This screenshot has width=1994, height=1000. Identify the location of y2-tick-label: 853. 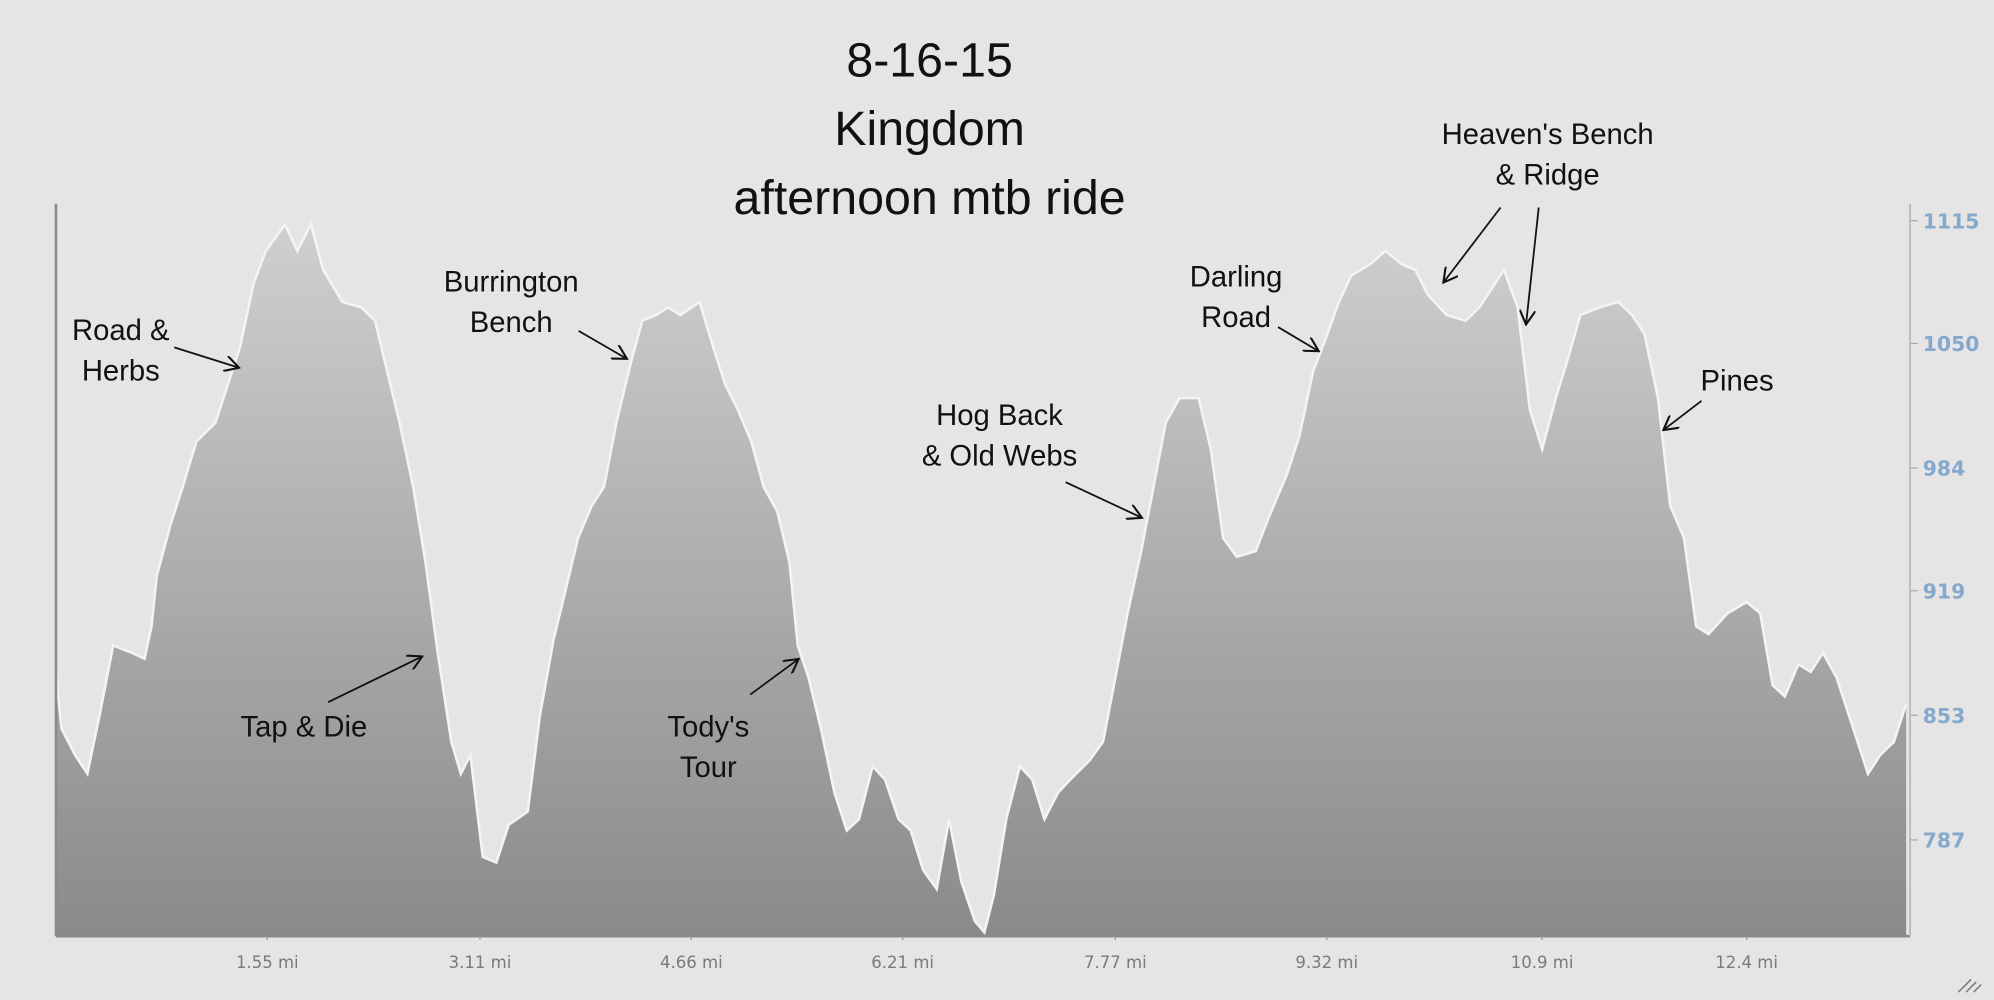
(1944, 716).